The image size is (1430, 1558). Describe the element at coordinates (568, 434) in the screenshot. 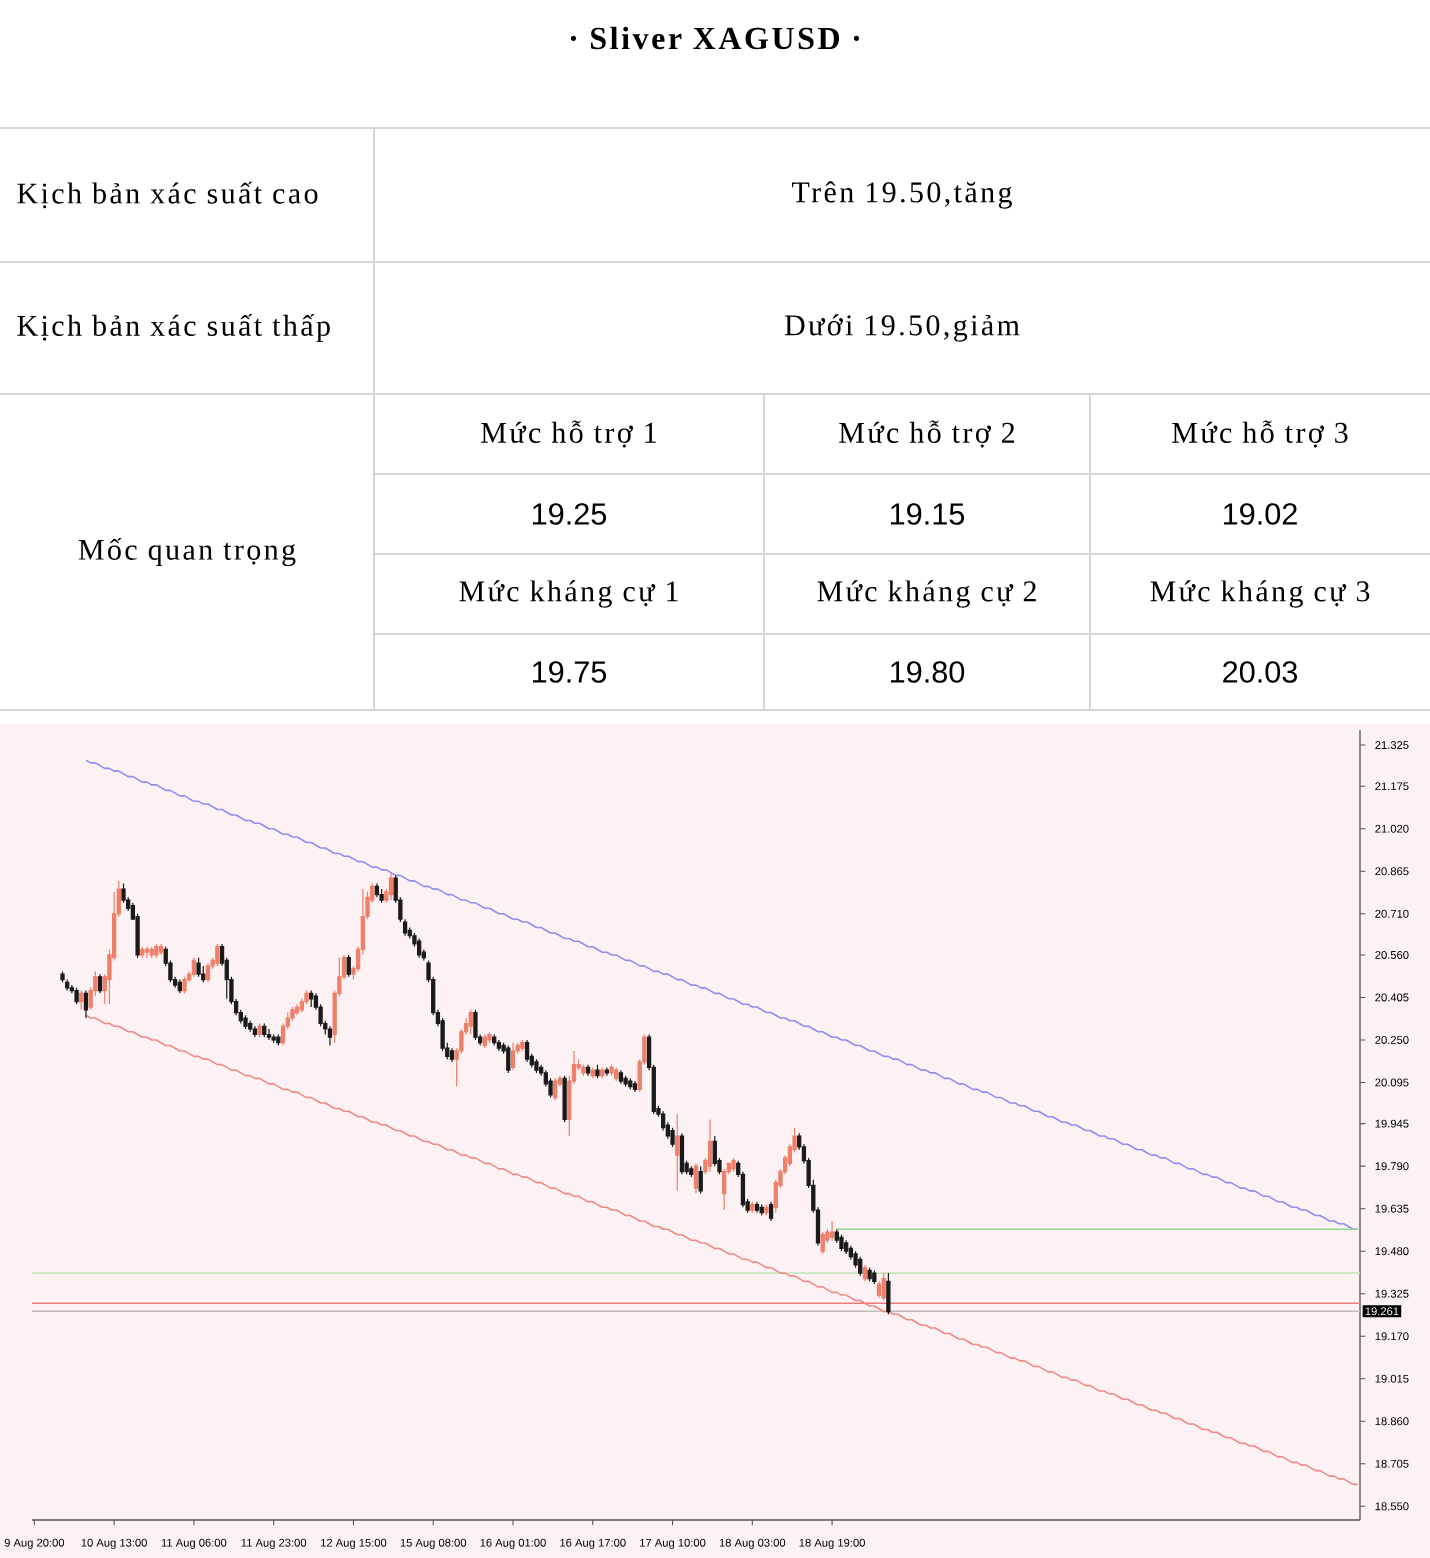

I see `text: Mức hỗ trợ 1` at that location.